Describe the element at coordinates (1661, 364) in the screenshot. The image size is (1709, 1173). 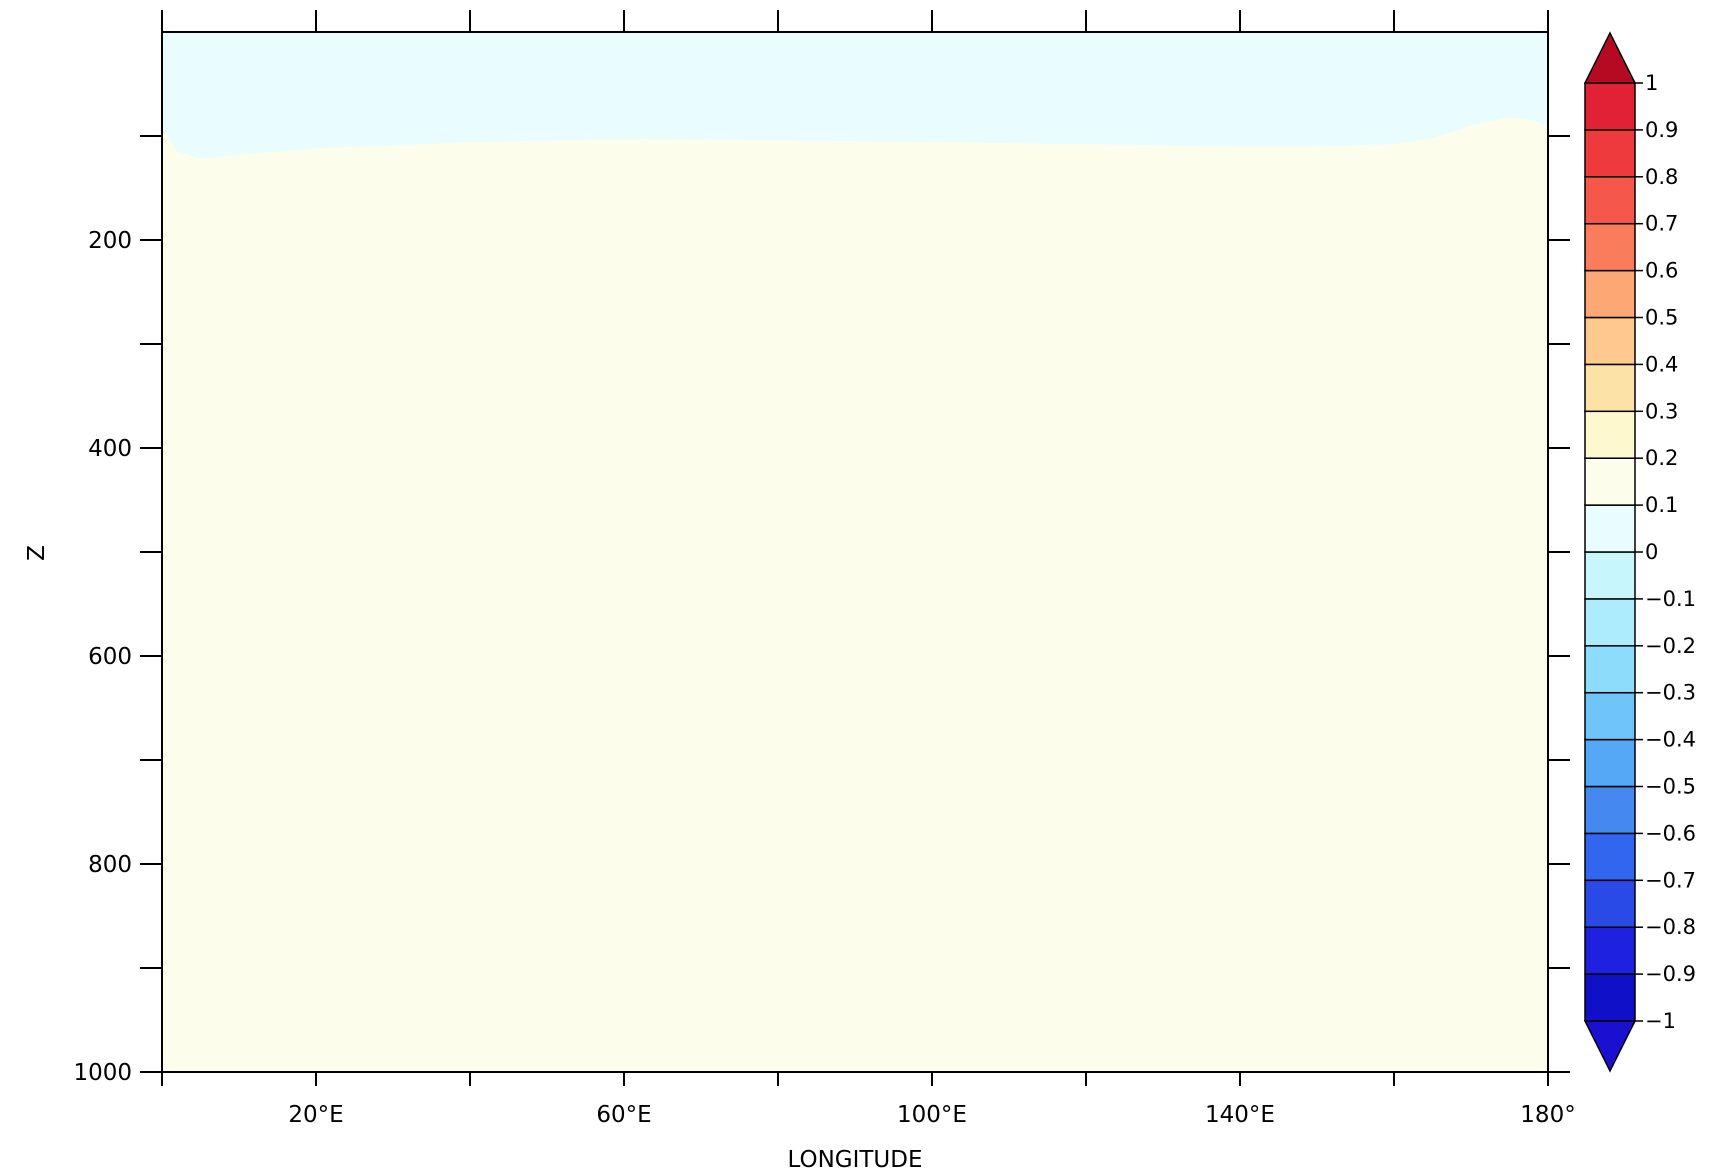
I see `colorbar-label: 0.4` at that location.